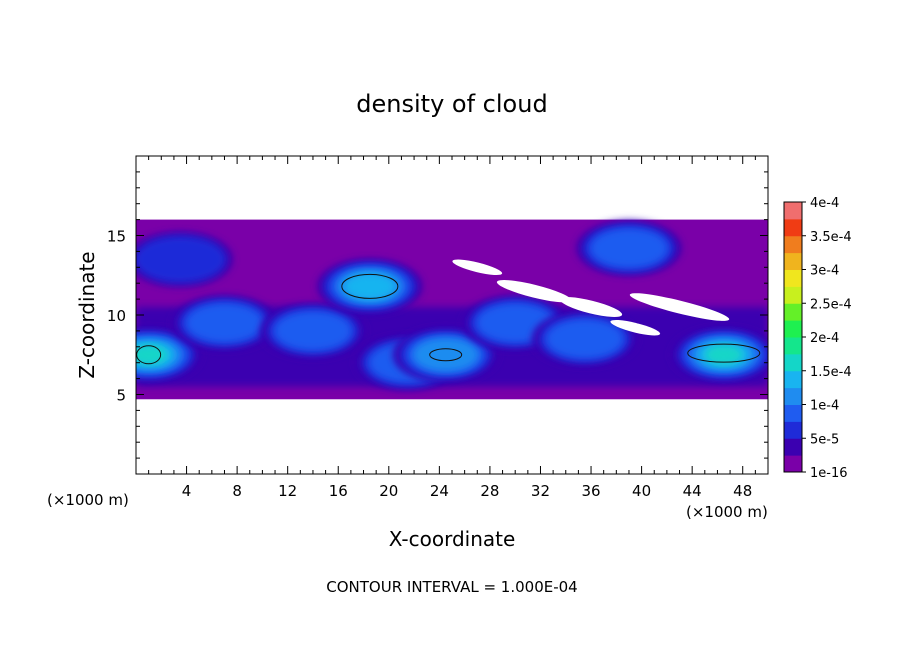  I want to click on x-tick-label-36: 36, so click(590, 491).